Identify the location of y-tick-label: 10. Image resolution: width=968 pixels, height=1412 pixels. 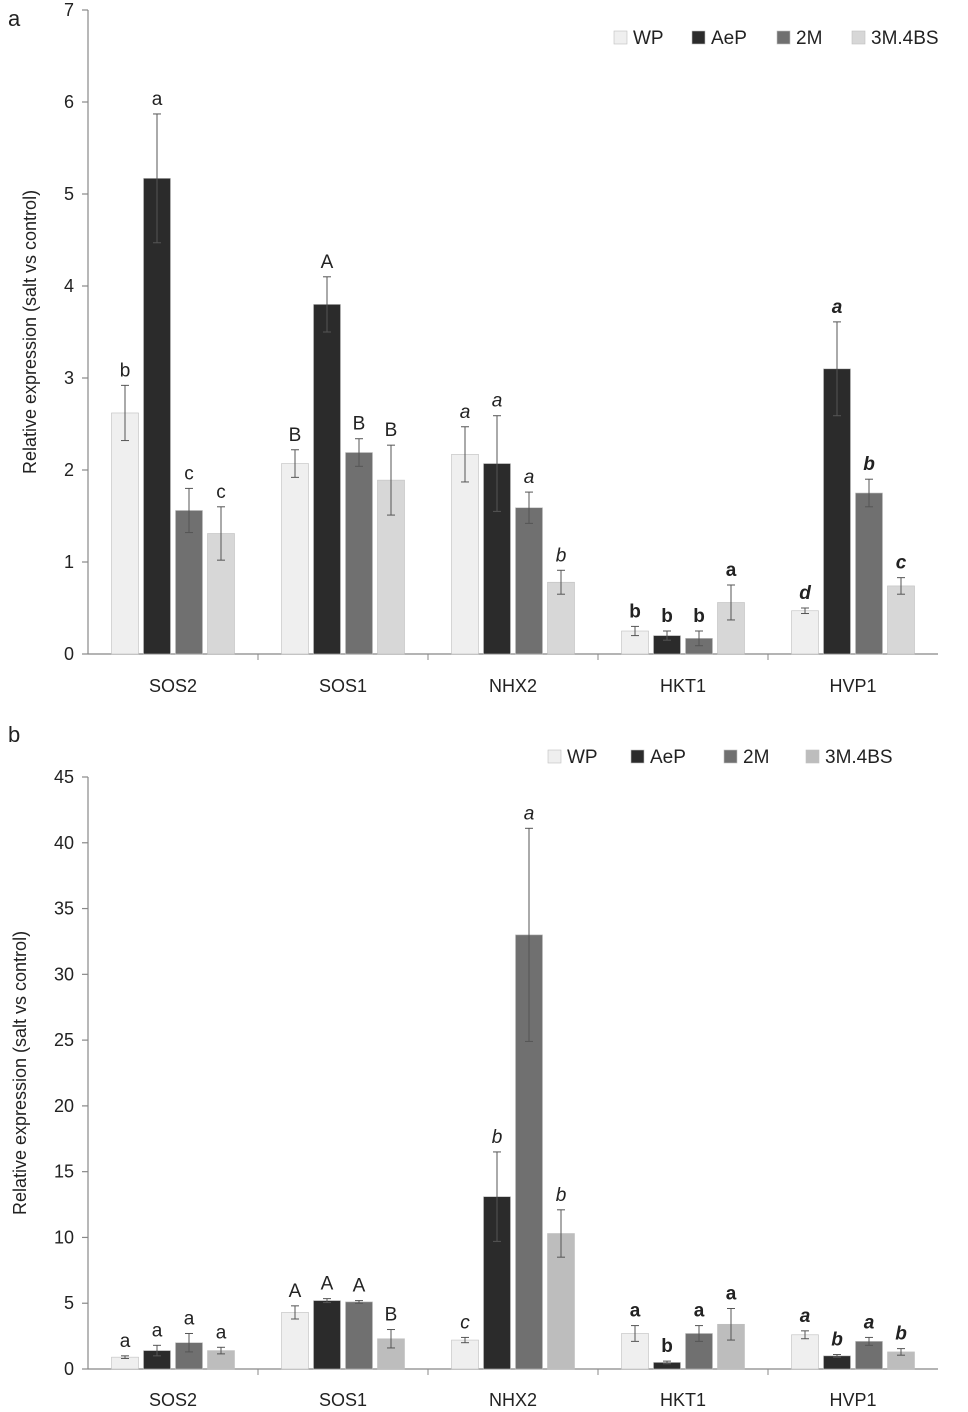
(64, 1237).